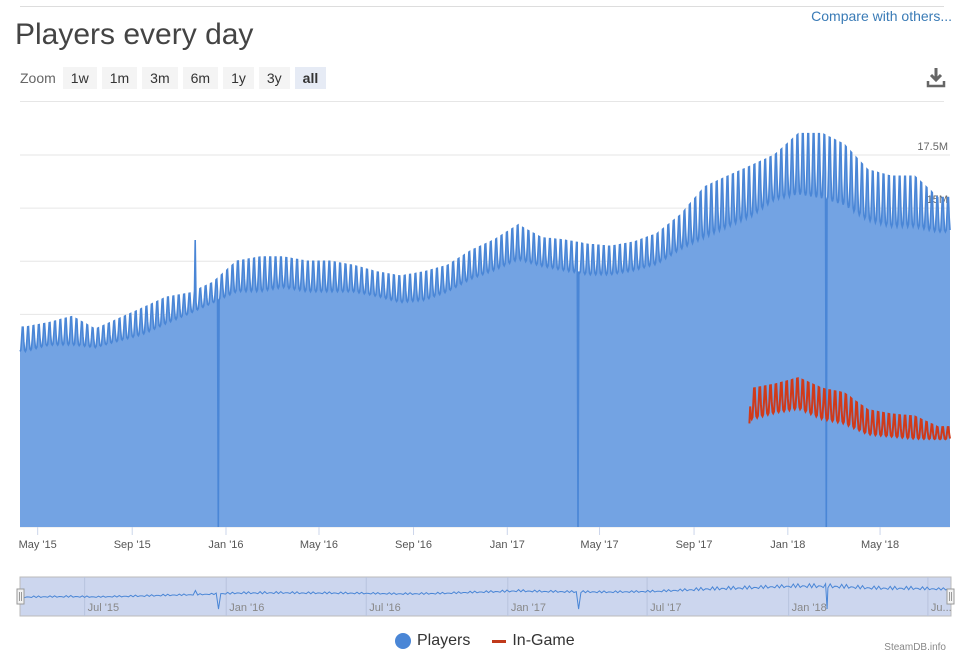 Image resolution: width=964 pixels, height=660 pixels. What do you see at coordinates (787, 545) in the screenshot?
I see `x-tick-label: Jan '18` at bounding box center [787, 545].